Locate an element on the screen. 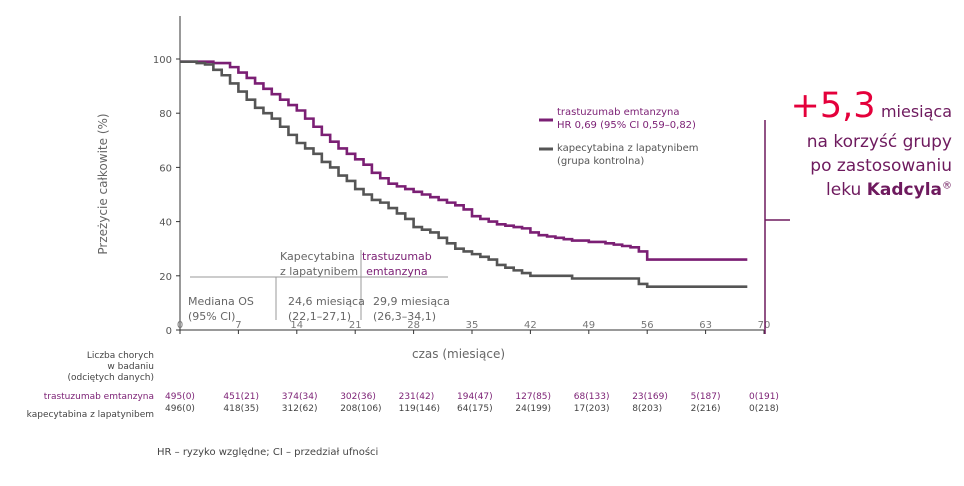 This screenshot has width=964, height=486. y-tick-label: 100 is located at coordinates (162, 60).